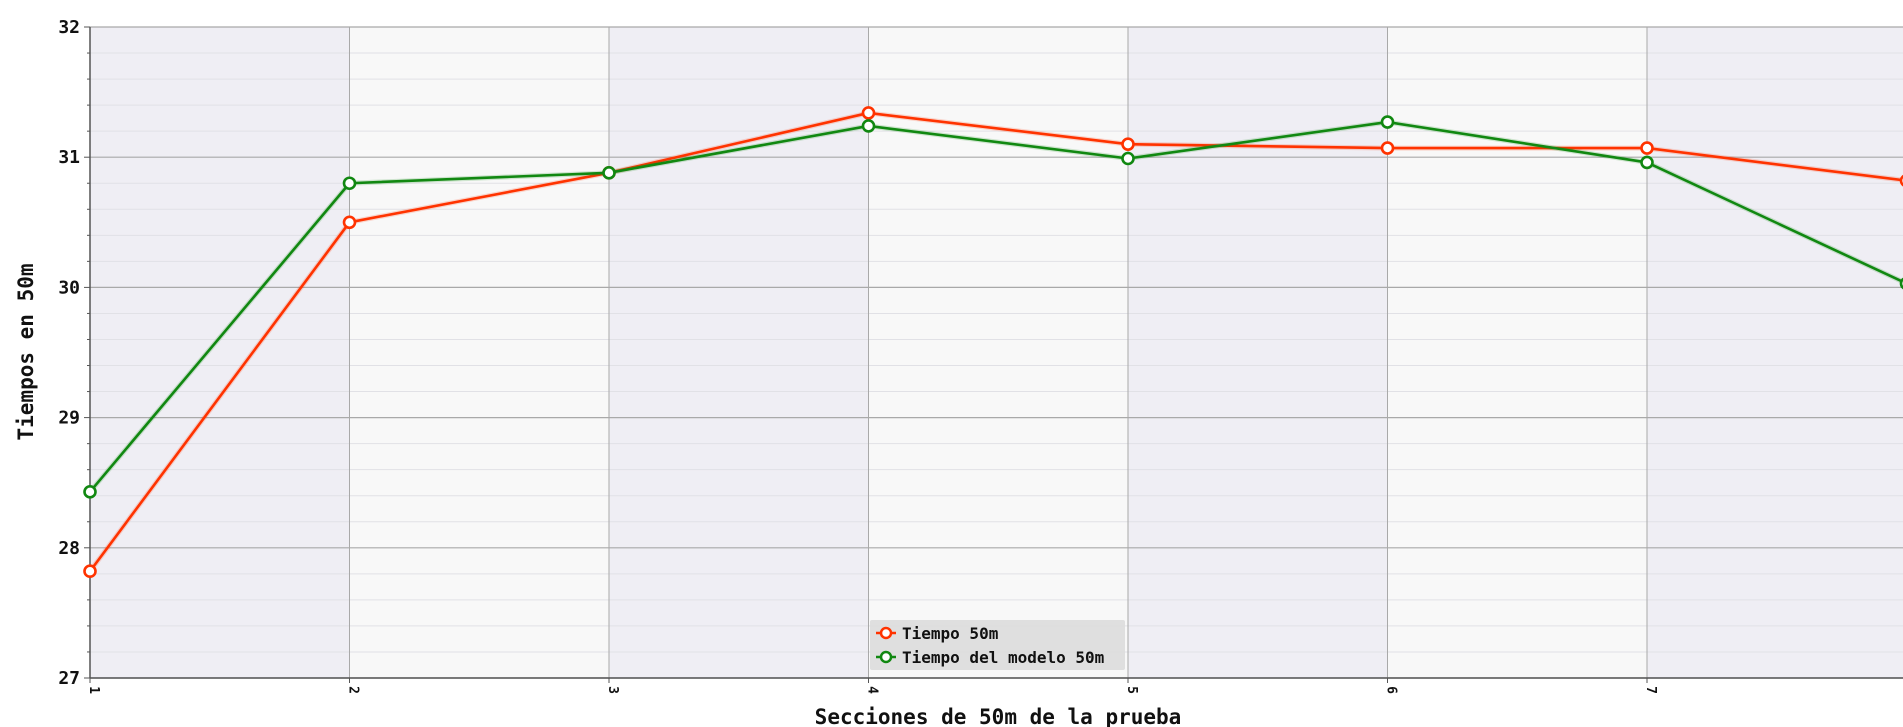 The image size is (1903, 727). What do you see at coordinates (1391, 690) in the screenshot?
I see `x-tick-label: 6` at bounding box center [1391, 690].